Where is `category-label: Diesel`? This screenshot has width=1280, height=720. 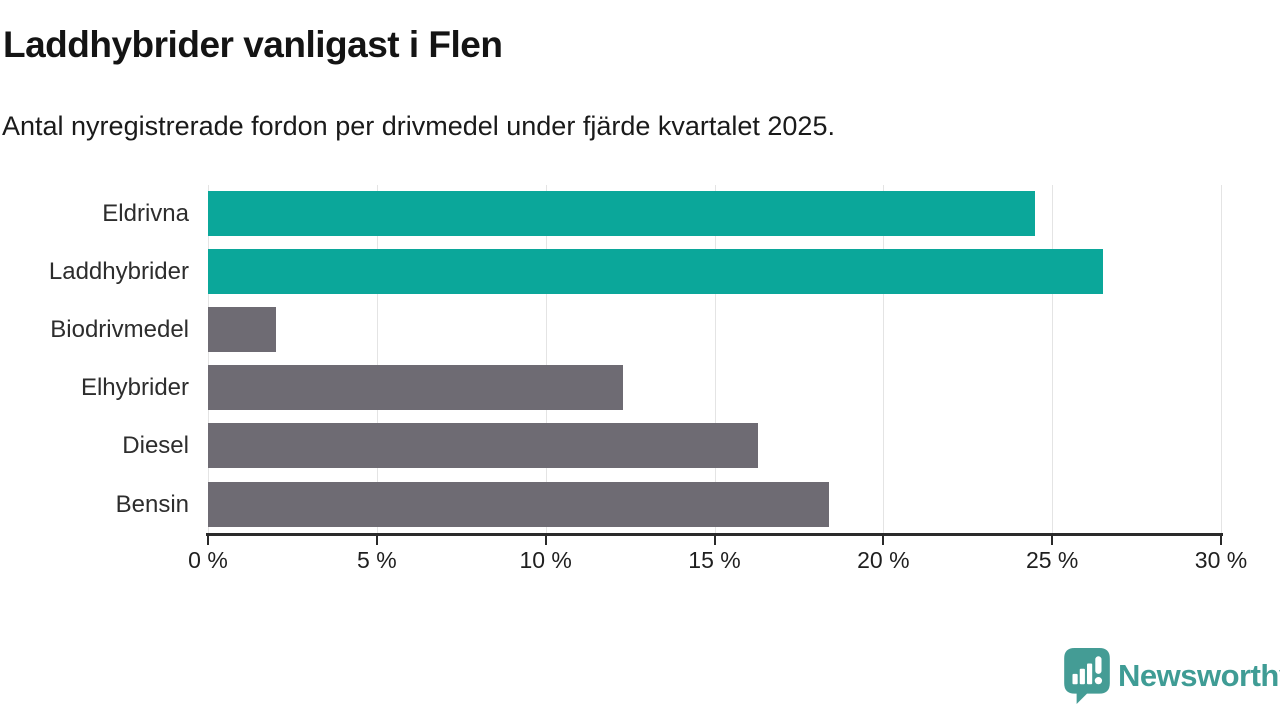
category-label: Diesel is located at coordinates (155, 445).